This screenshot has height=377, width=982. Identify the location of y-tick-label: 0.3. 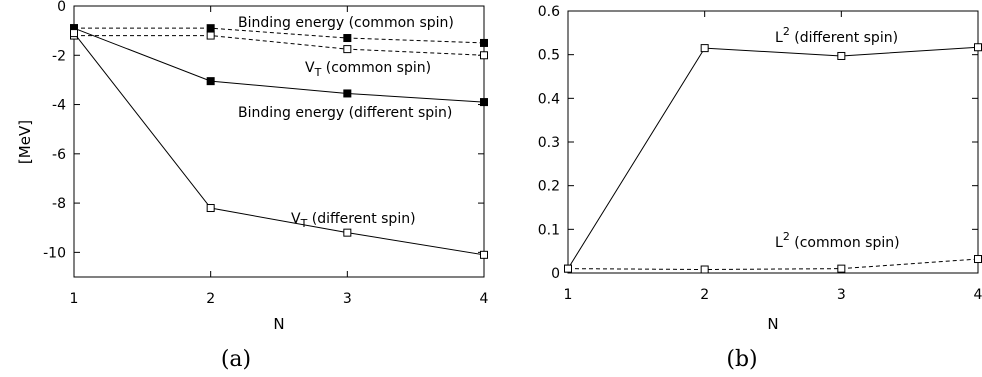
(549, 143).